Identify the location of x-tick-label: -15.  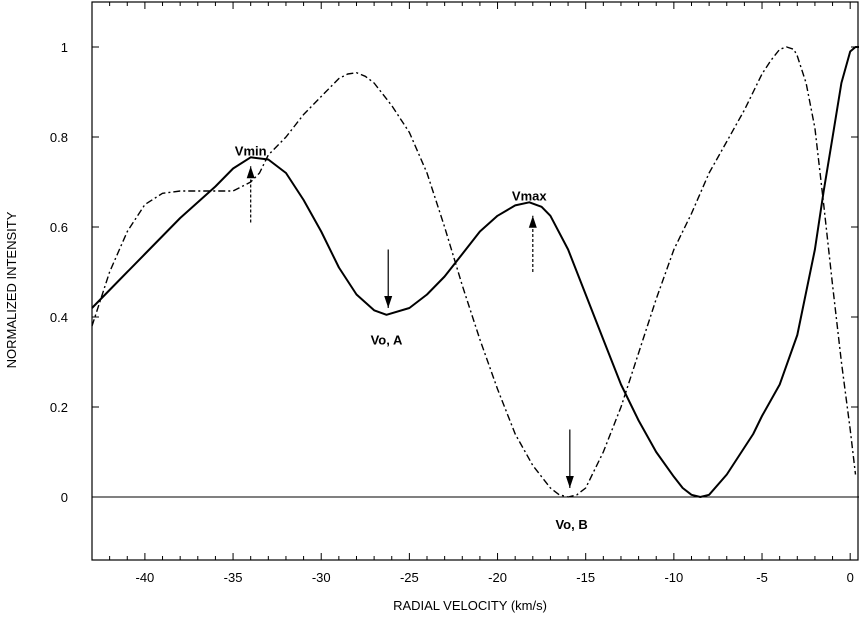
(585, 577).